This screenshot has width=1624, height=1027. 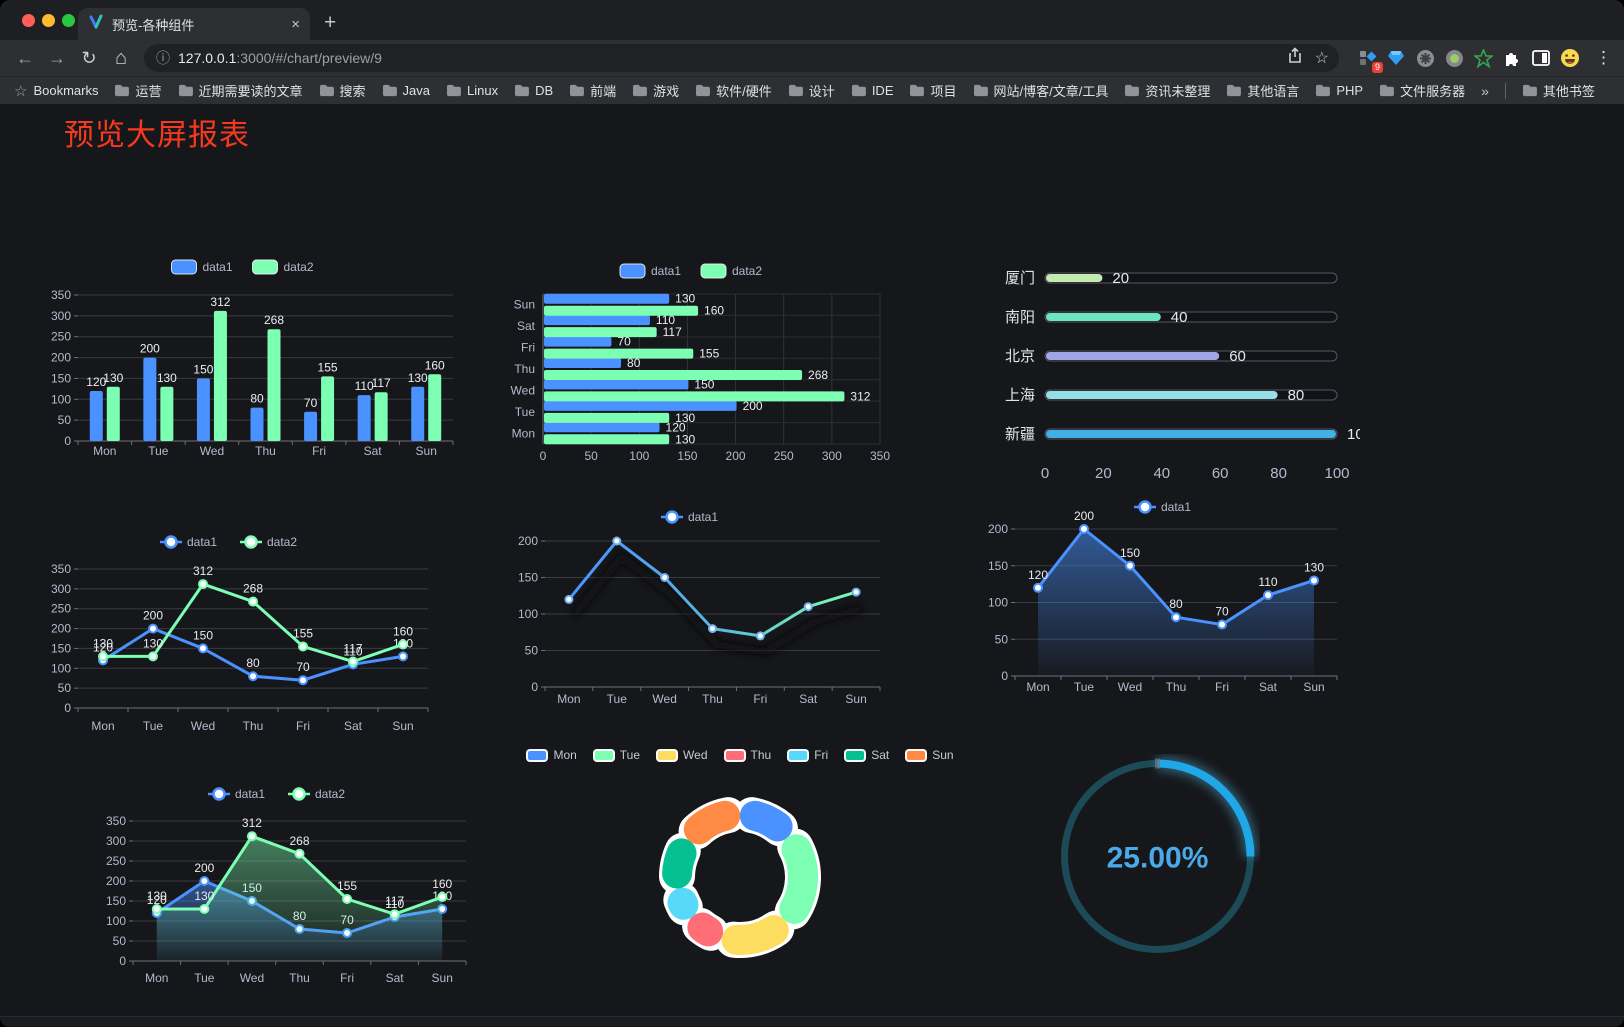 I want to click on bookmark-item: 设计, so click(x=811, y=90).